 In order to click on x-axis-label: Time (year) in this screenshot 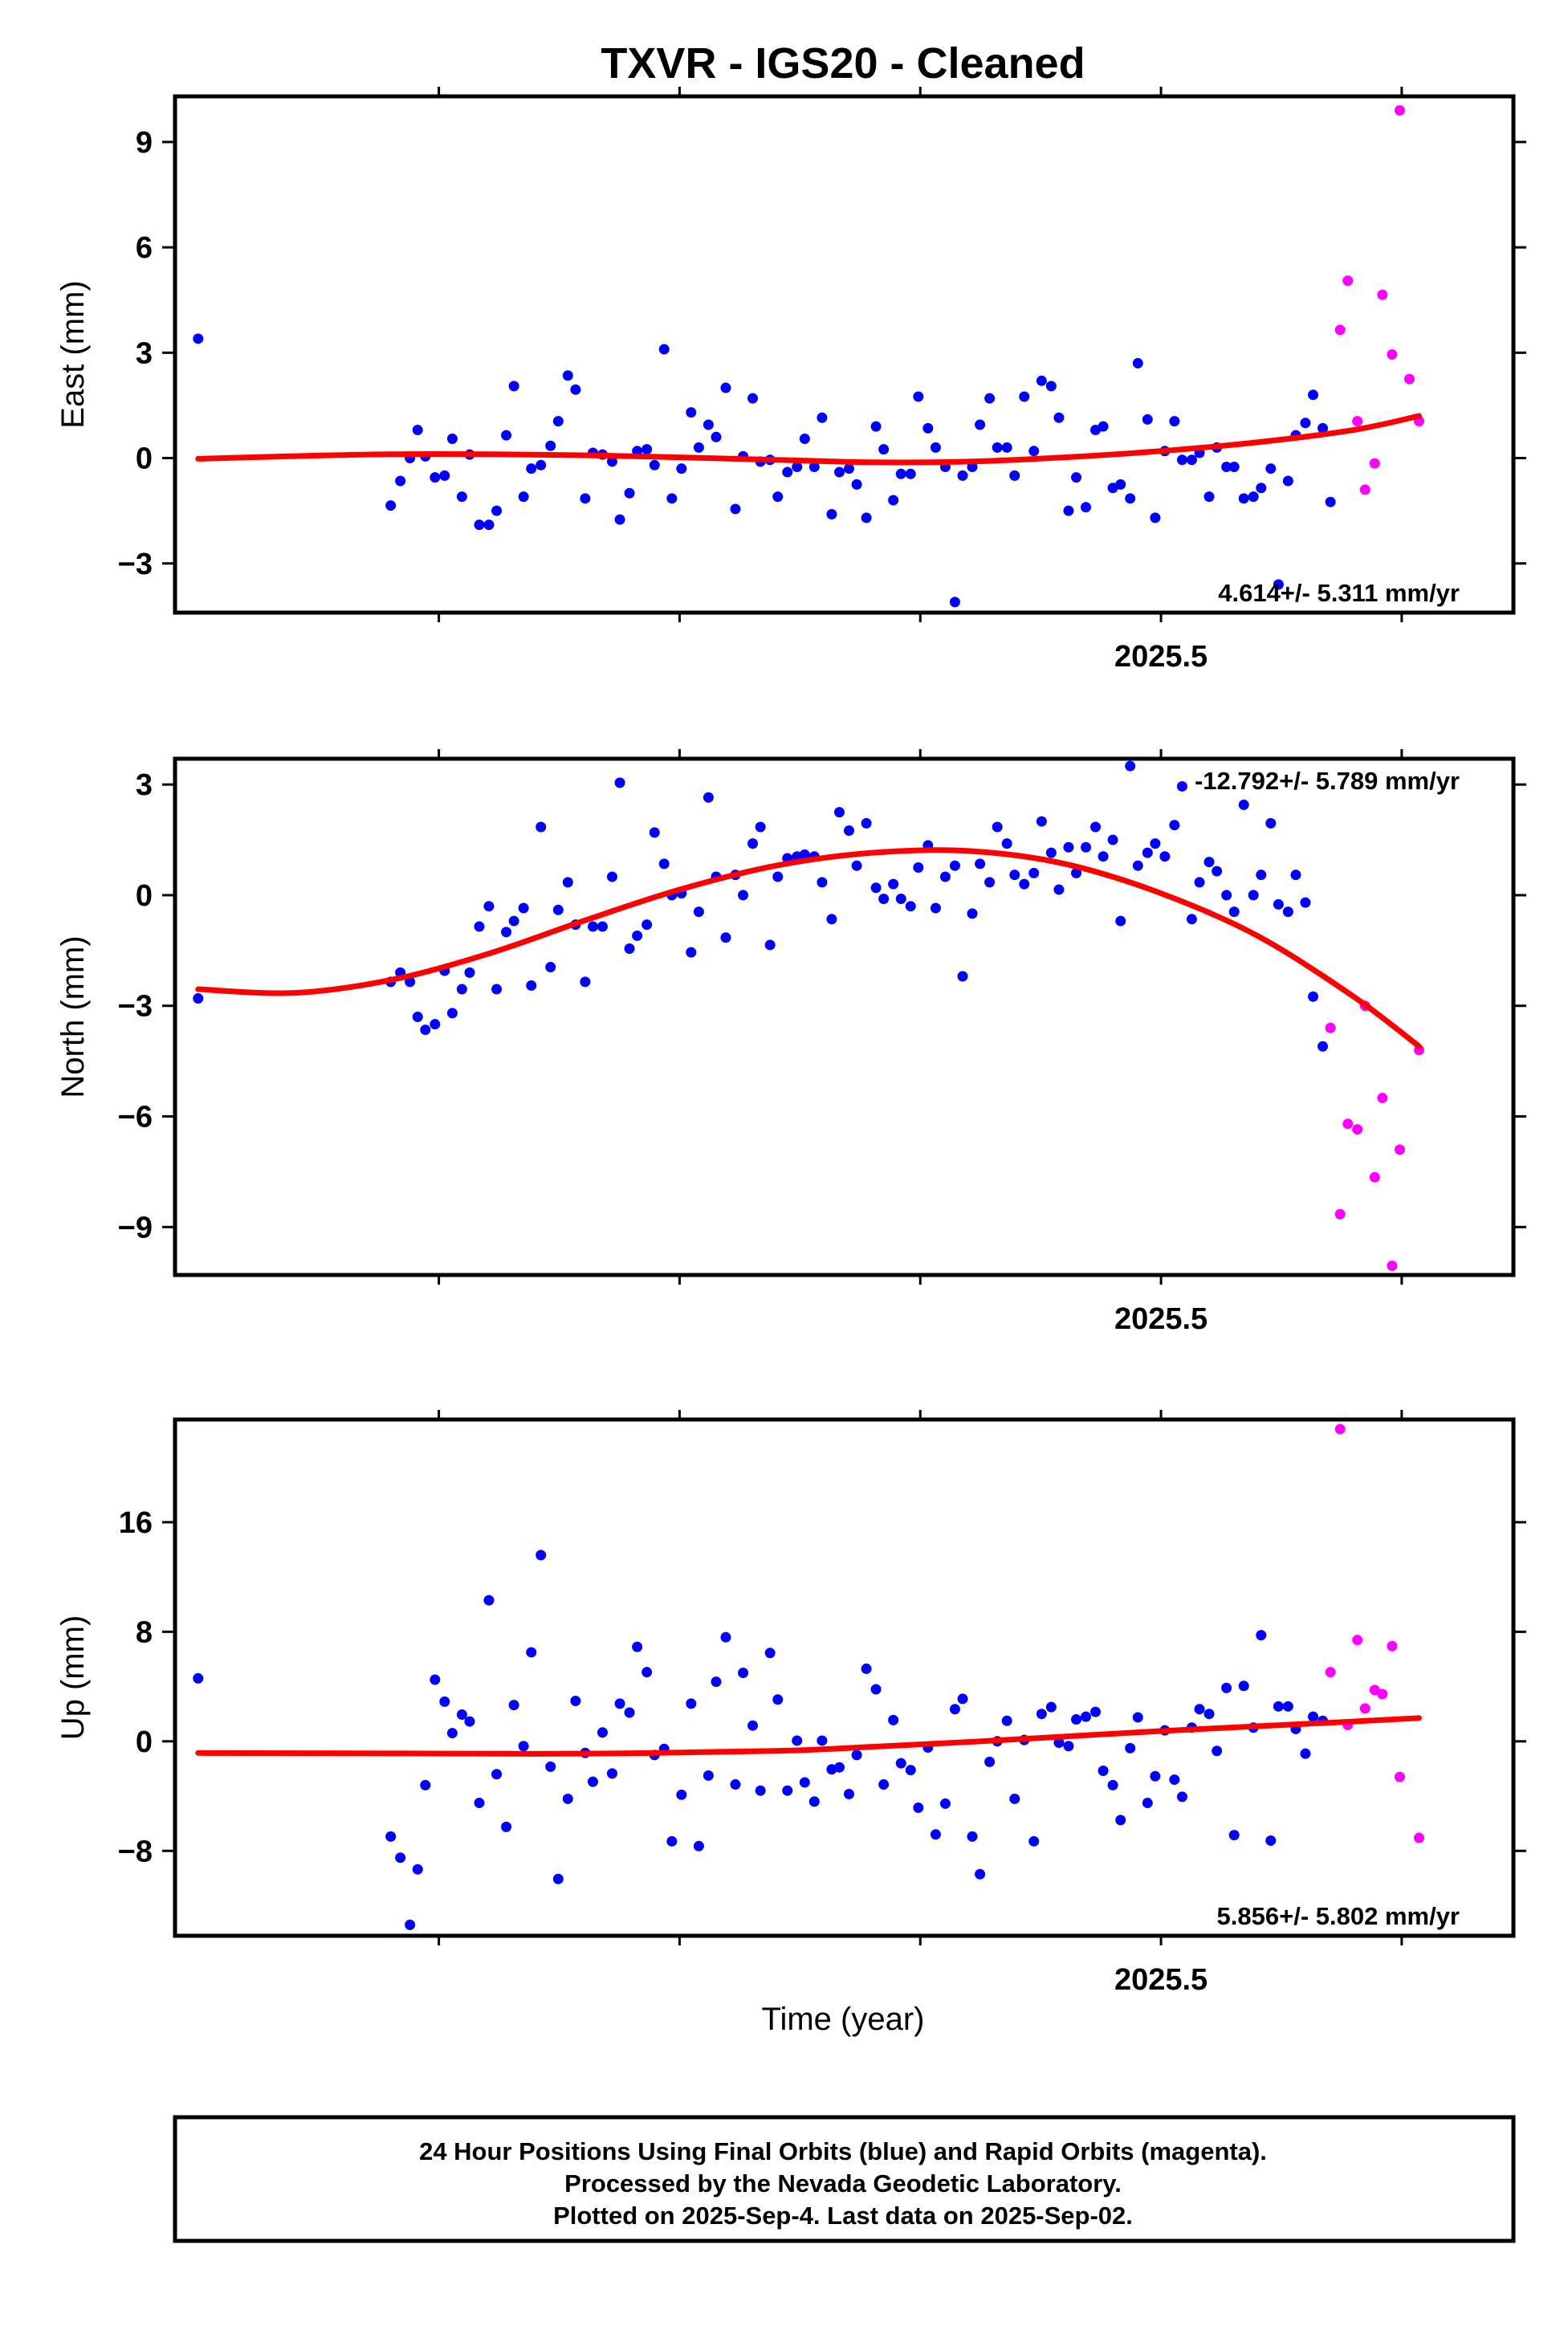, I will do `click(843, 2019)`.